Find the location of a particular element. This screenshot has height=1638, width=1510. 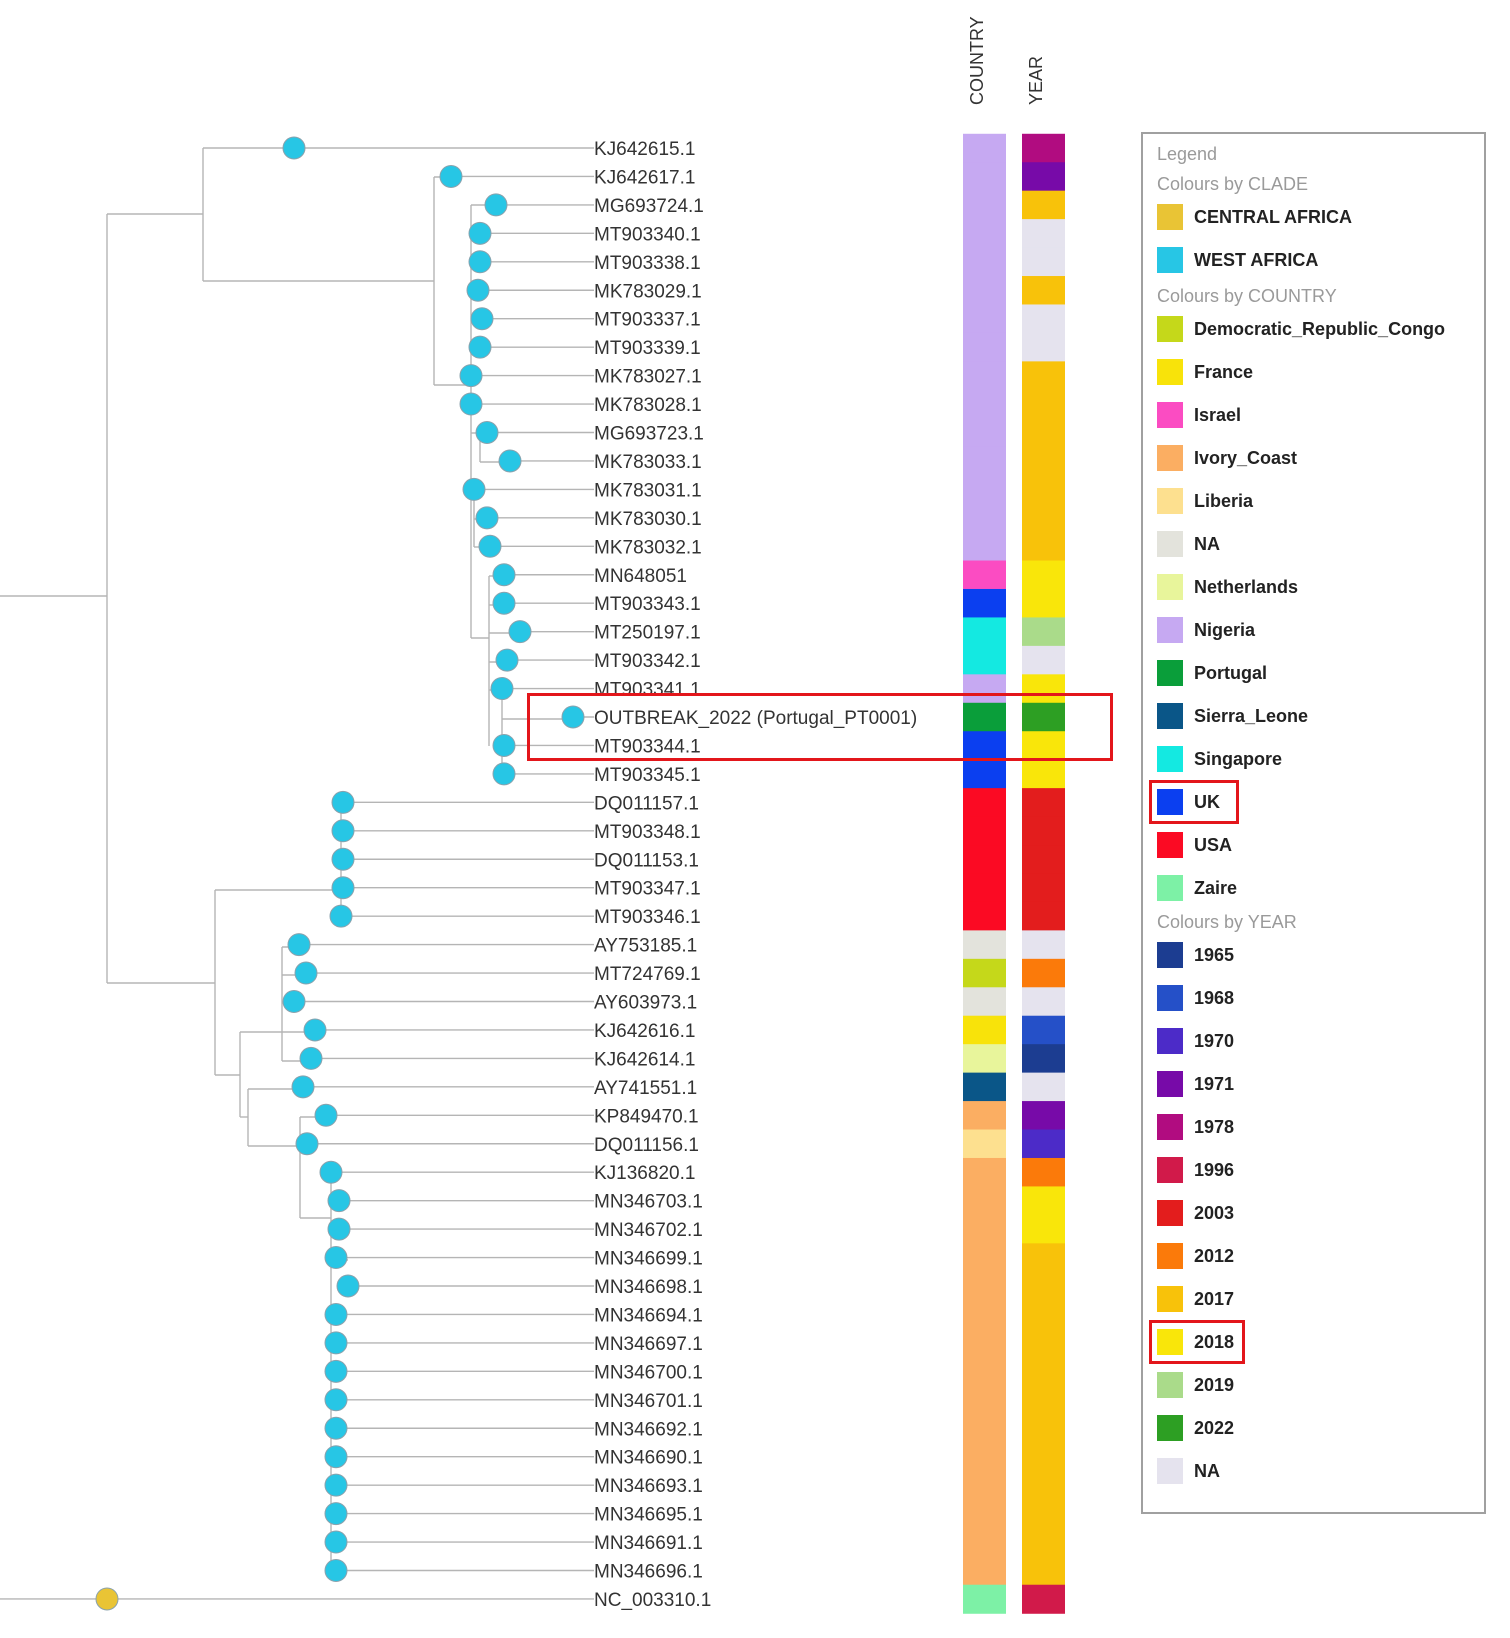

legend-item-country-na: NA is located at coordinates (1188, 544).